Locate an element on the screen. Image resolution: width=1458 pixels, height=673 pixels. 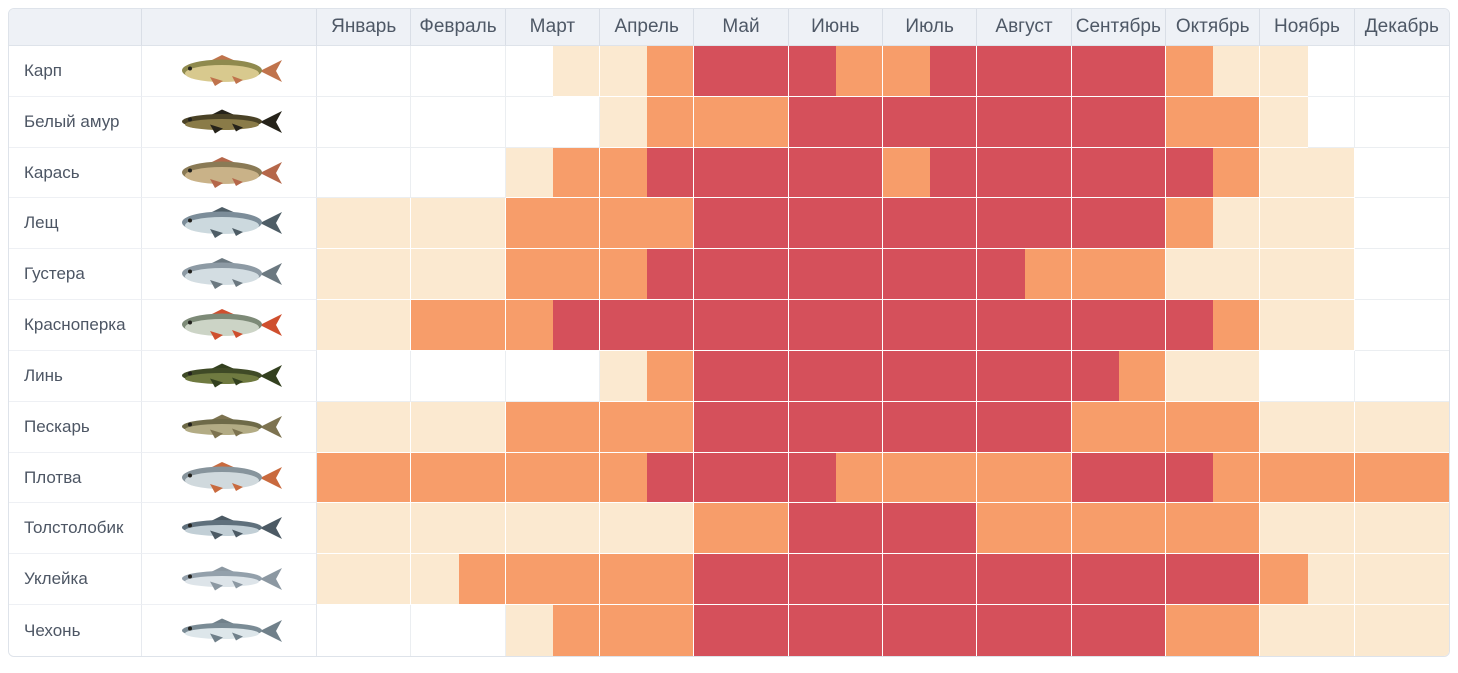
carp-fish-icon is located at coordinates (232, 70).